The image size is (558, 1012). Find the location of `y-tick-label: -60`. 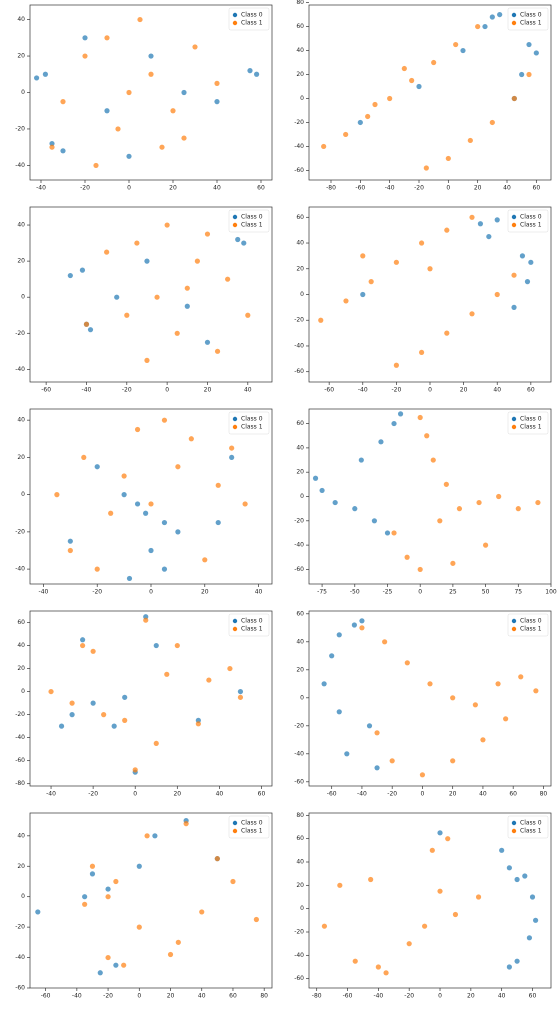

y-tick-label: -60 is located at coordinates (20, 760).